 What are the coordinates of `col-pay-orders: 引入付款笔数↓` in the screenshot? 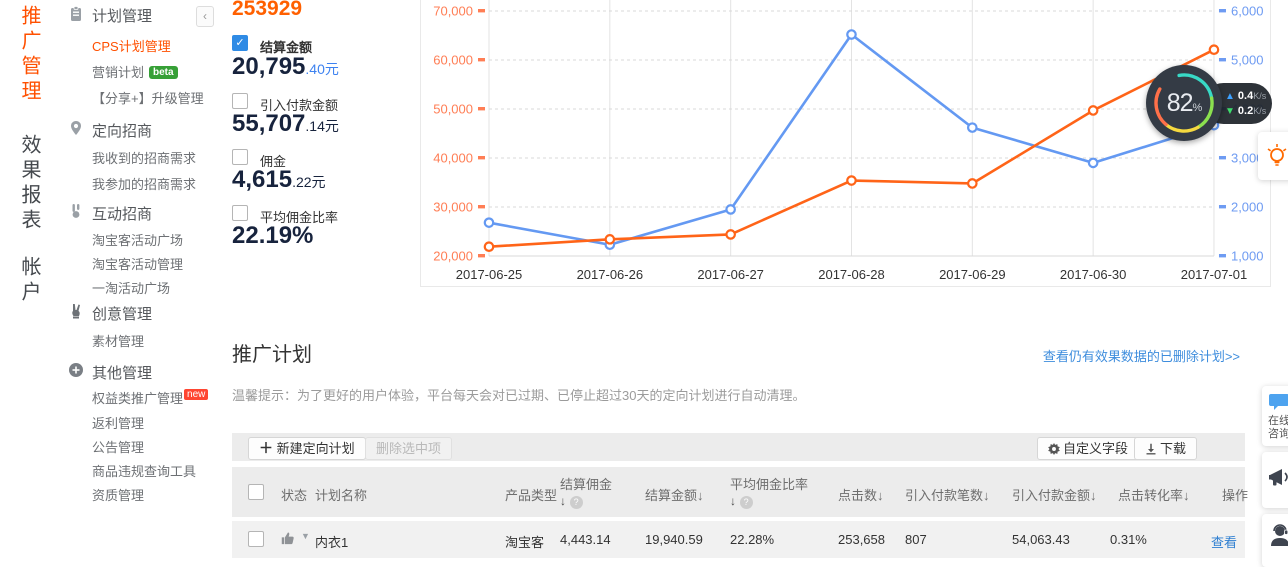 It's located at (947, 495).